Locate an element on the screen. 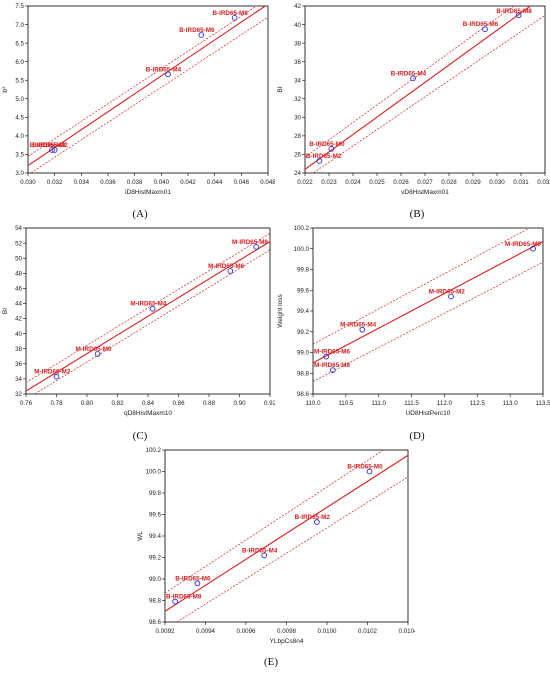  x-tick-label: 0.0102 is located at coordinates (367, 631).